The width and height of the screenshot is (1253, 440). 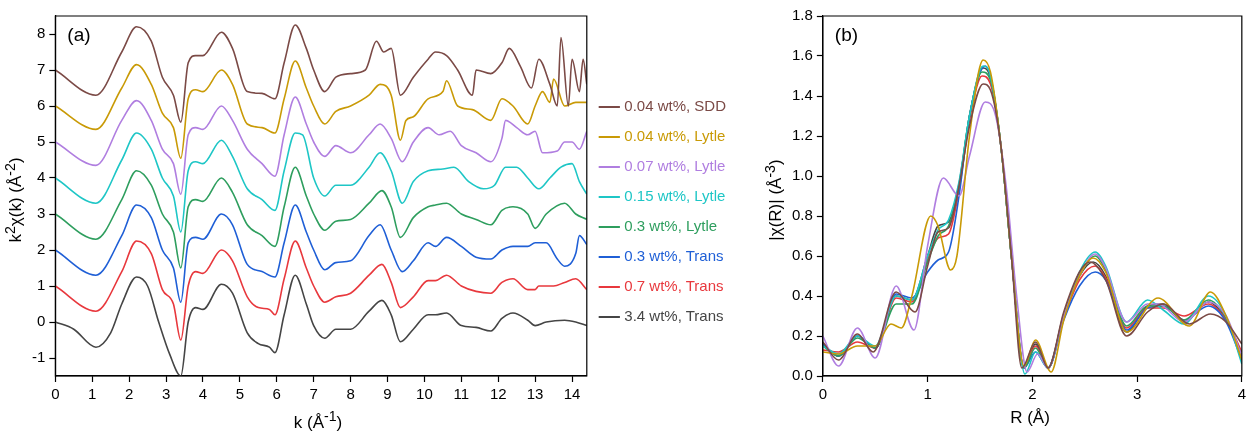 I want to click on legend-label: 0.04 wt%, SDD, so click(x=675, y=106).